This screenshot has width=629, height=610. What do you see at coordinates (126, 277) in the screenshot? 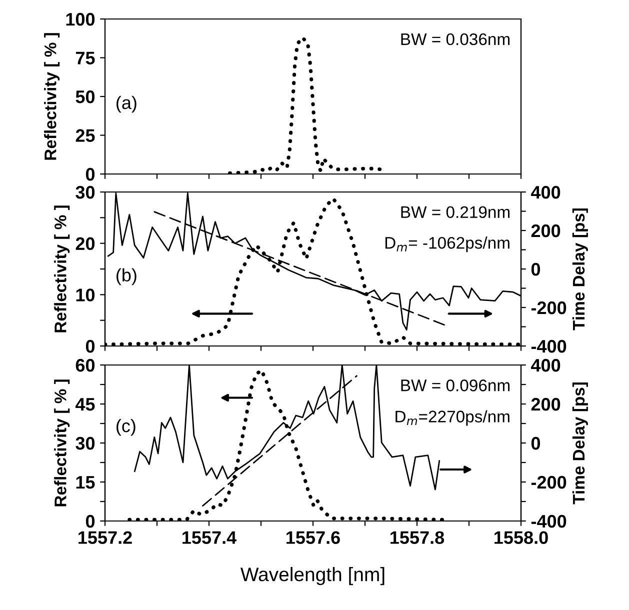
I see `annotation: (b)` at bounding box center [126, 277].